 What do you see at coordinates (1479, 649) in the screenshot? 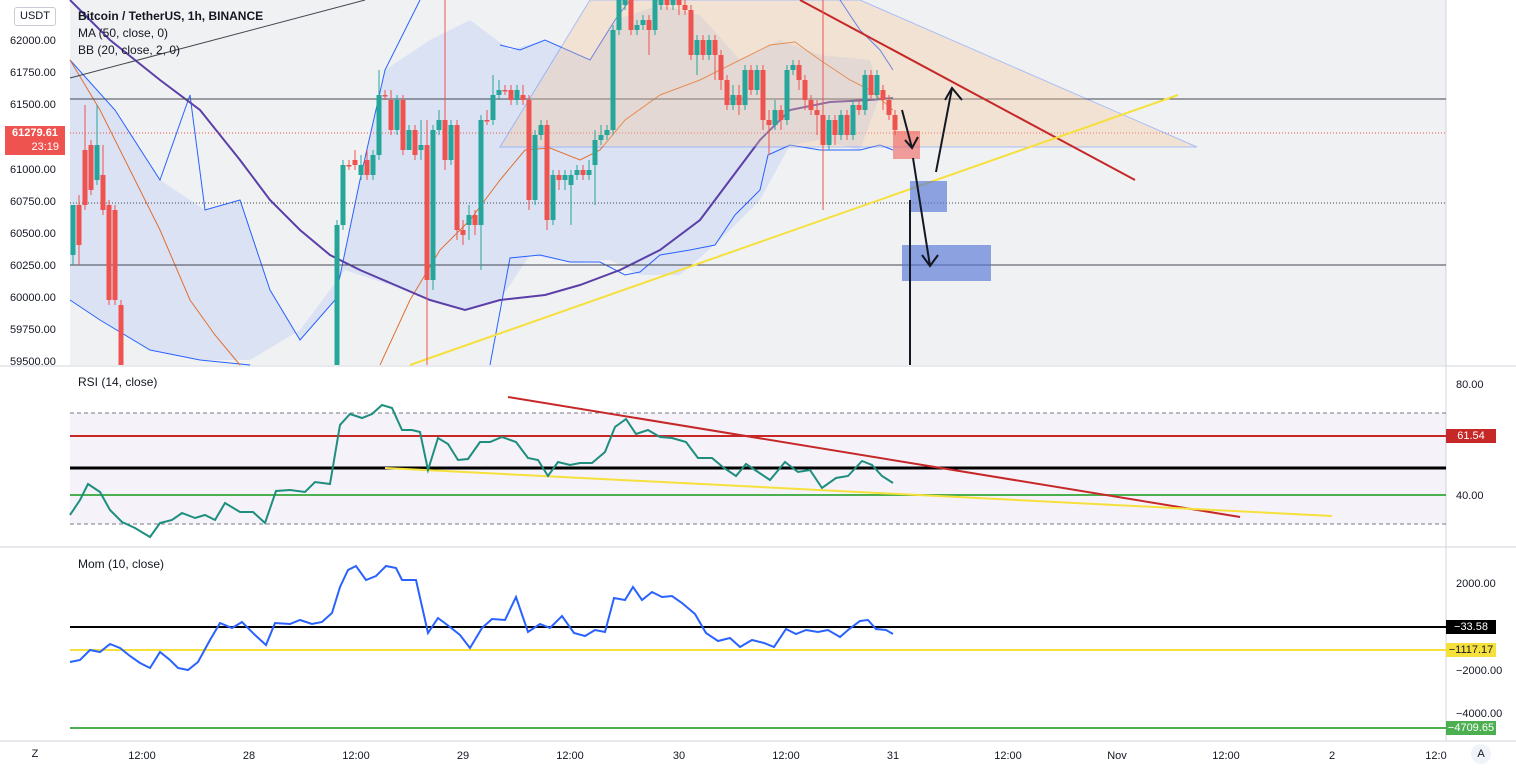
I see `mom-axis-labels: 2000.00 −2000.00 −4000.00` at bounding box center [1479, 649].